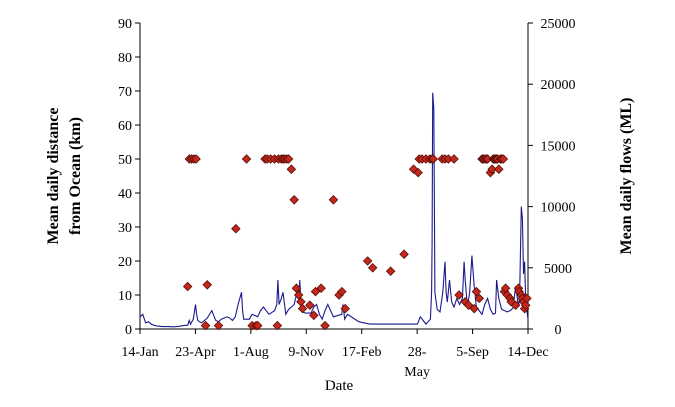 This screenshot has width=675, height=407. What do you see at coordinates (558, 85) in the screenshot?
I see `right-tick-label: 20000` at bounding box center [558, 85].